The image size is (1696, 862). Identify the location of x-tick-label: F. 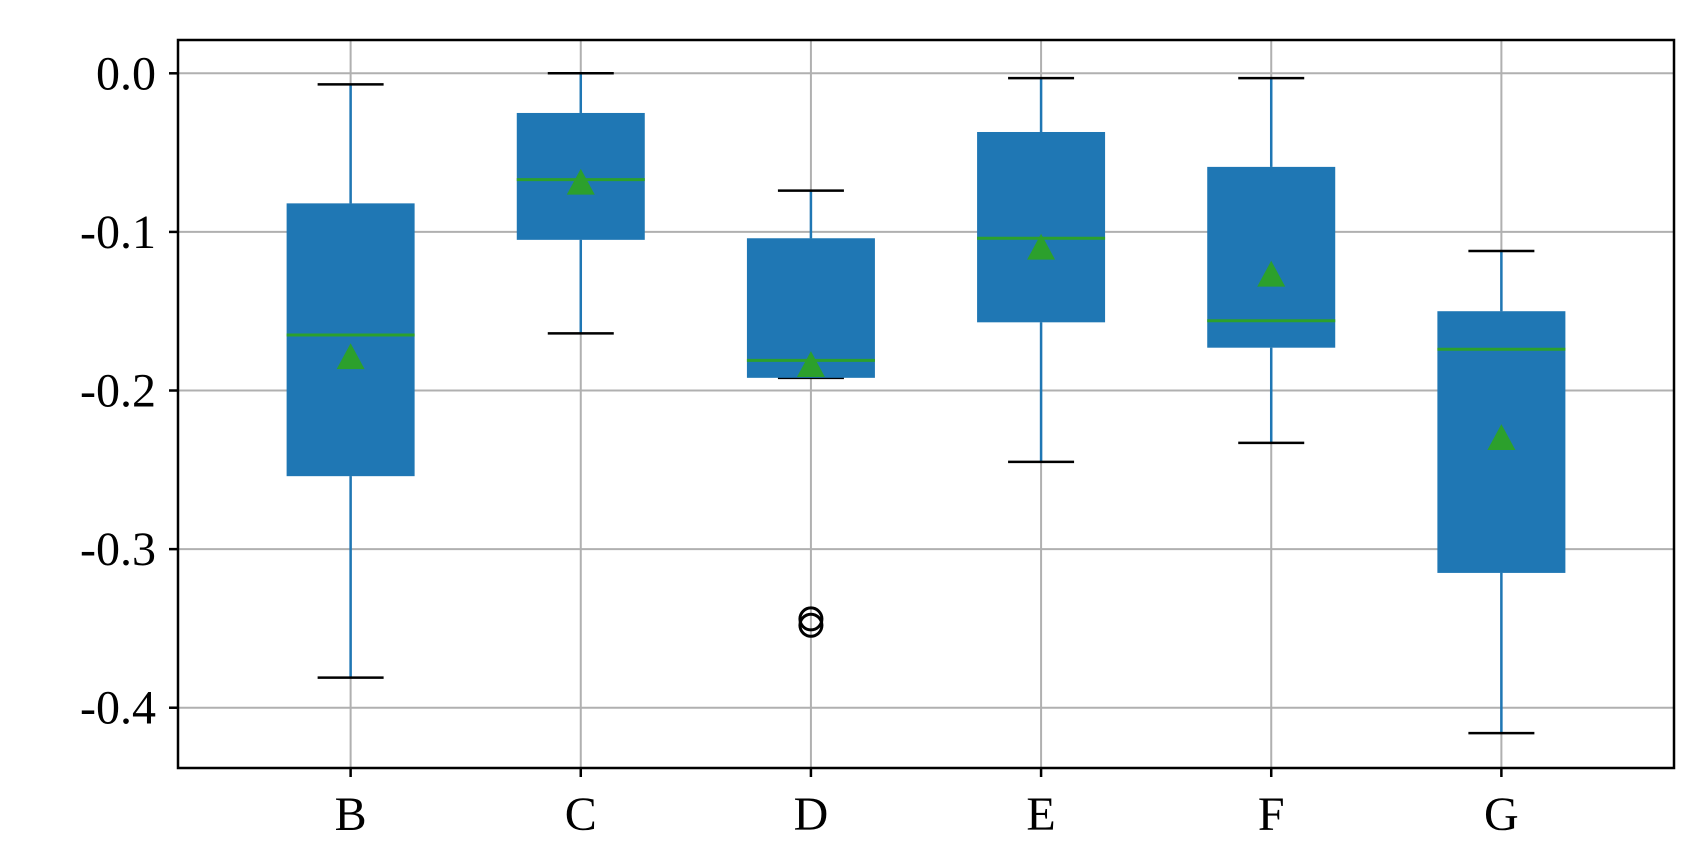
(1271, 814).